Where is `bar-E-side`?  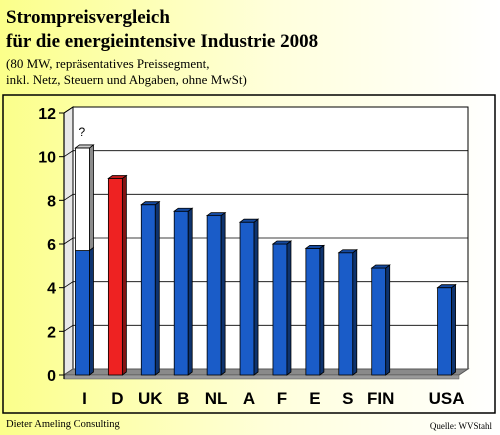 bar-E-side is located at coordinates (322, 310).